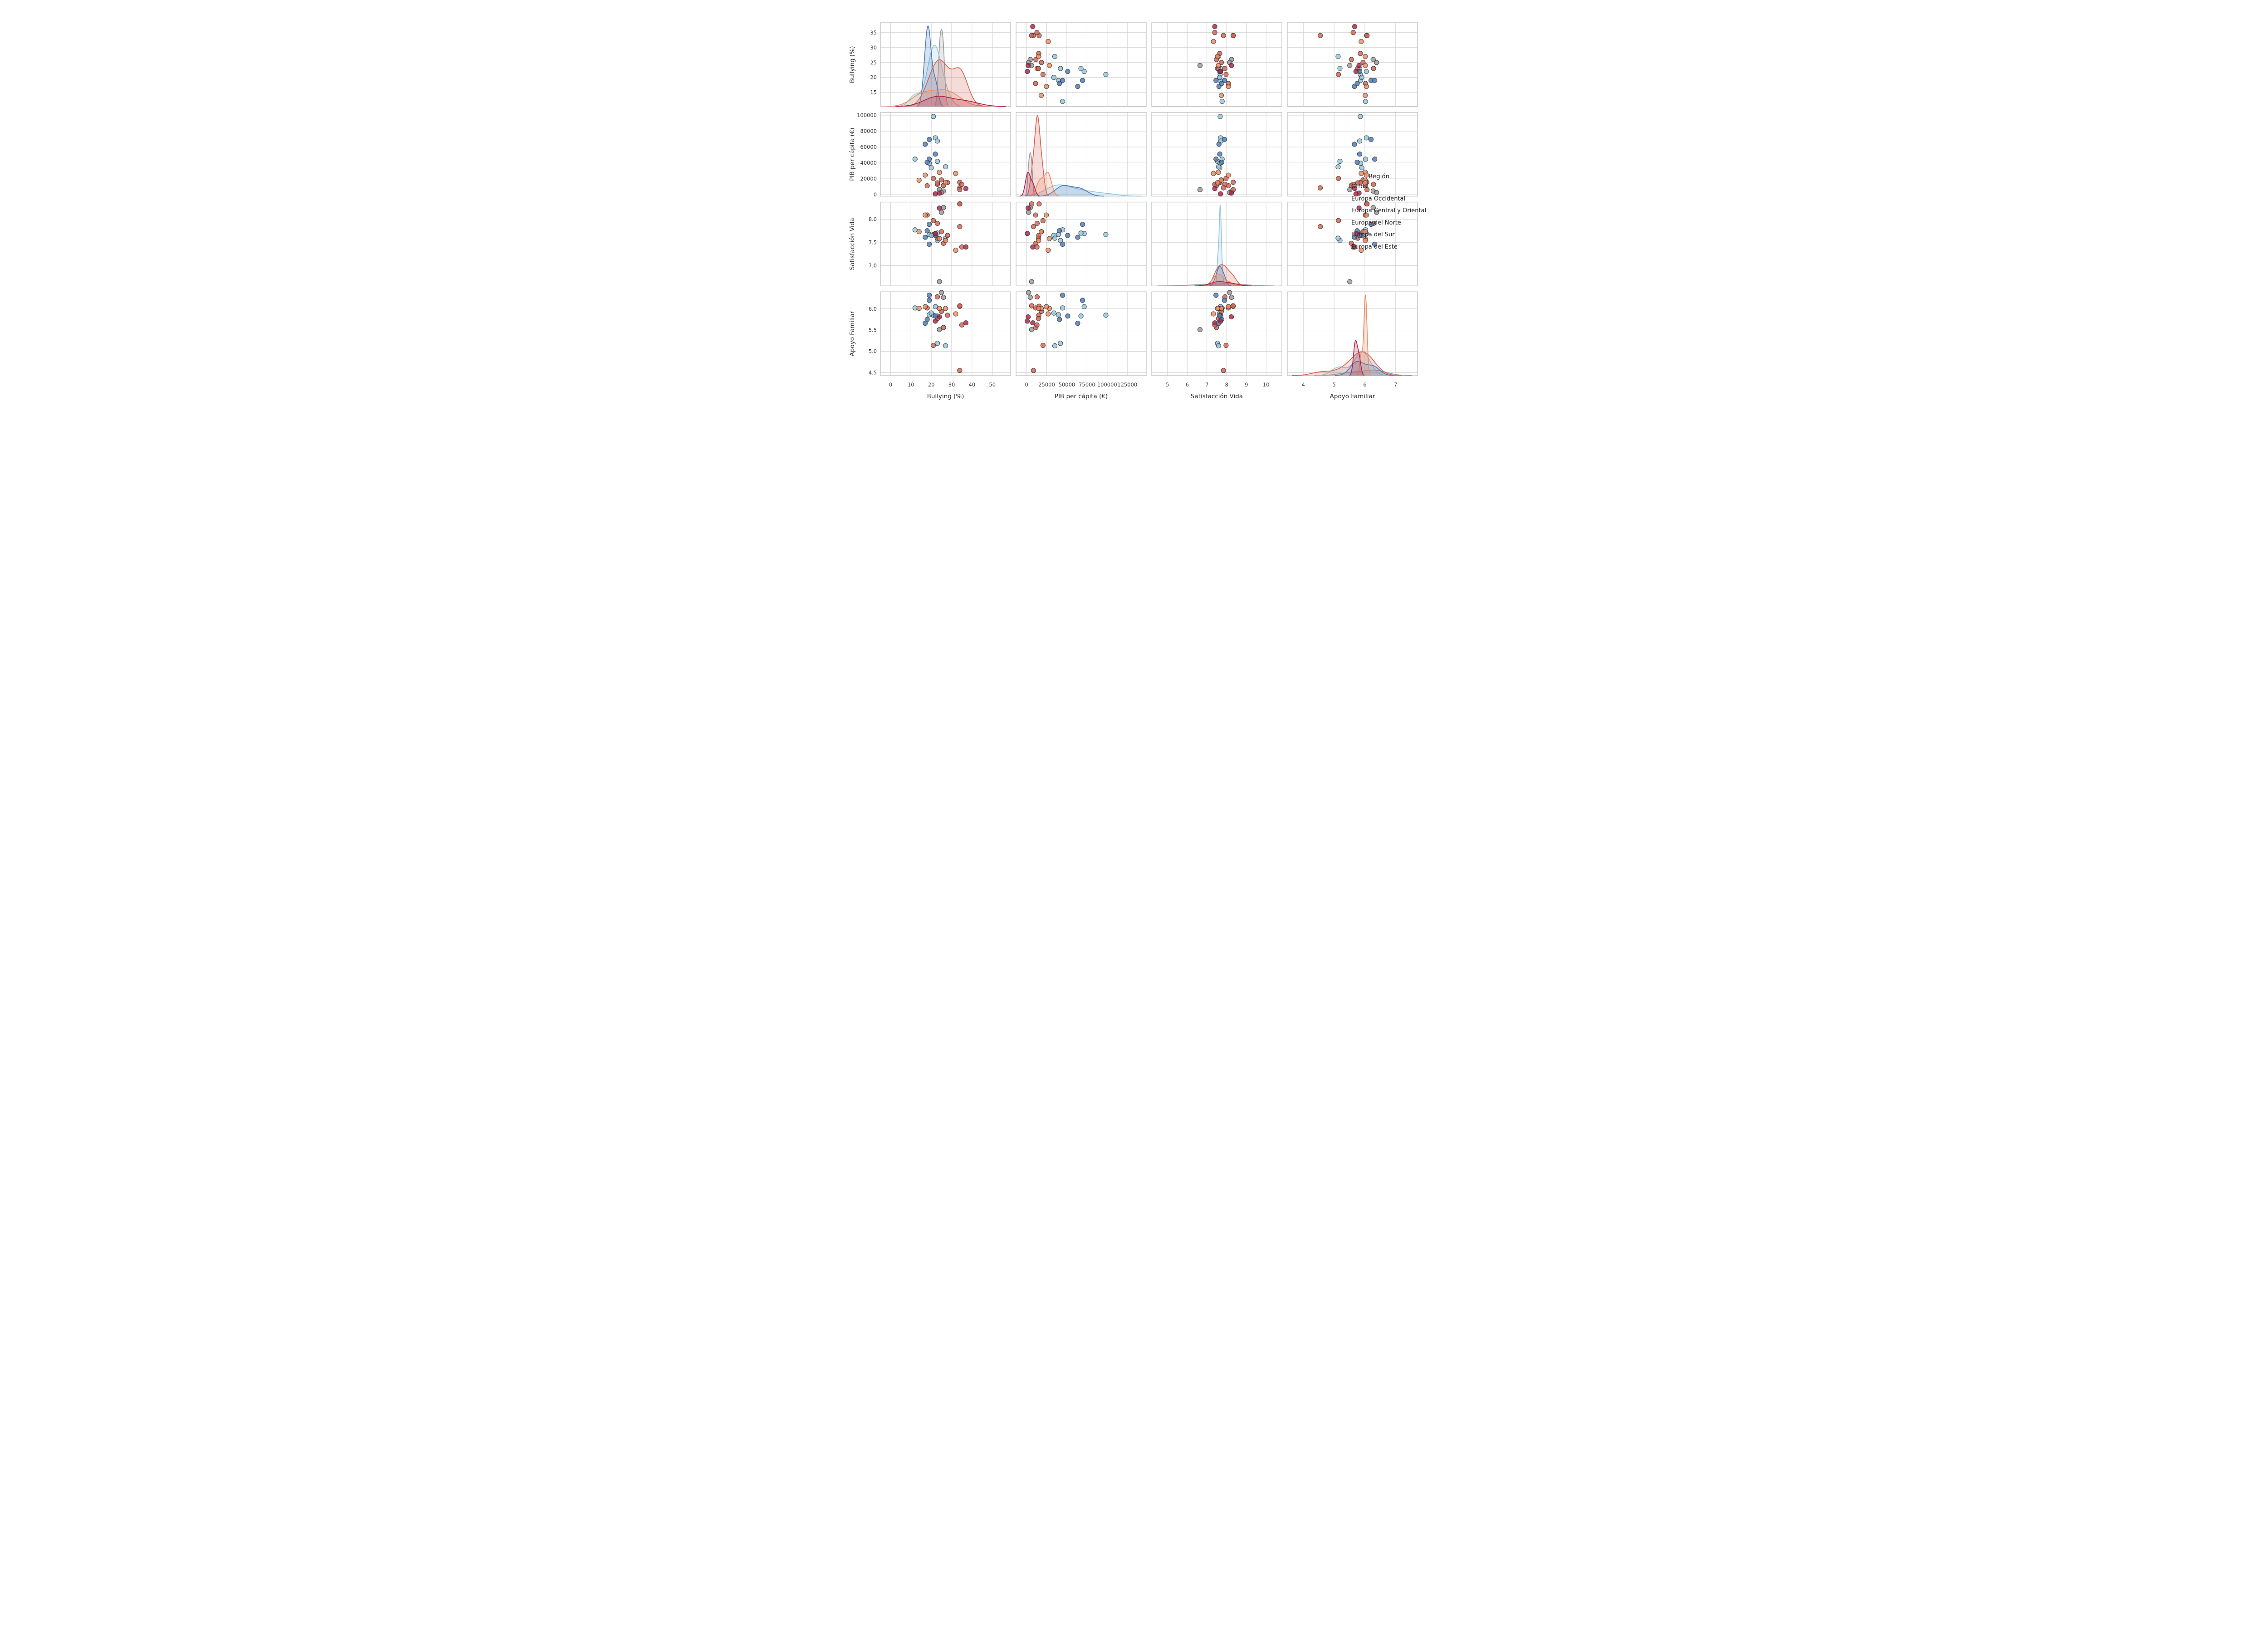 This screenshot has width=2268, height=1633. What do you see at coordinates (874, 47) in the screenshot?
I see `y-tick-label: 30` at bounding box center [874, 47].